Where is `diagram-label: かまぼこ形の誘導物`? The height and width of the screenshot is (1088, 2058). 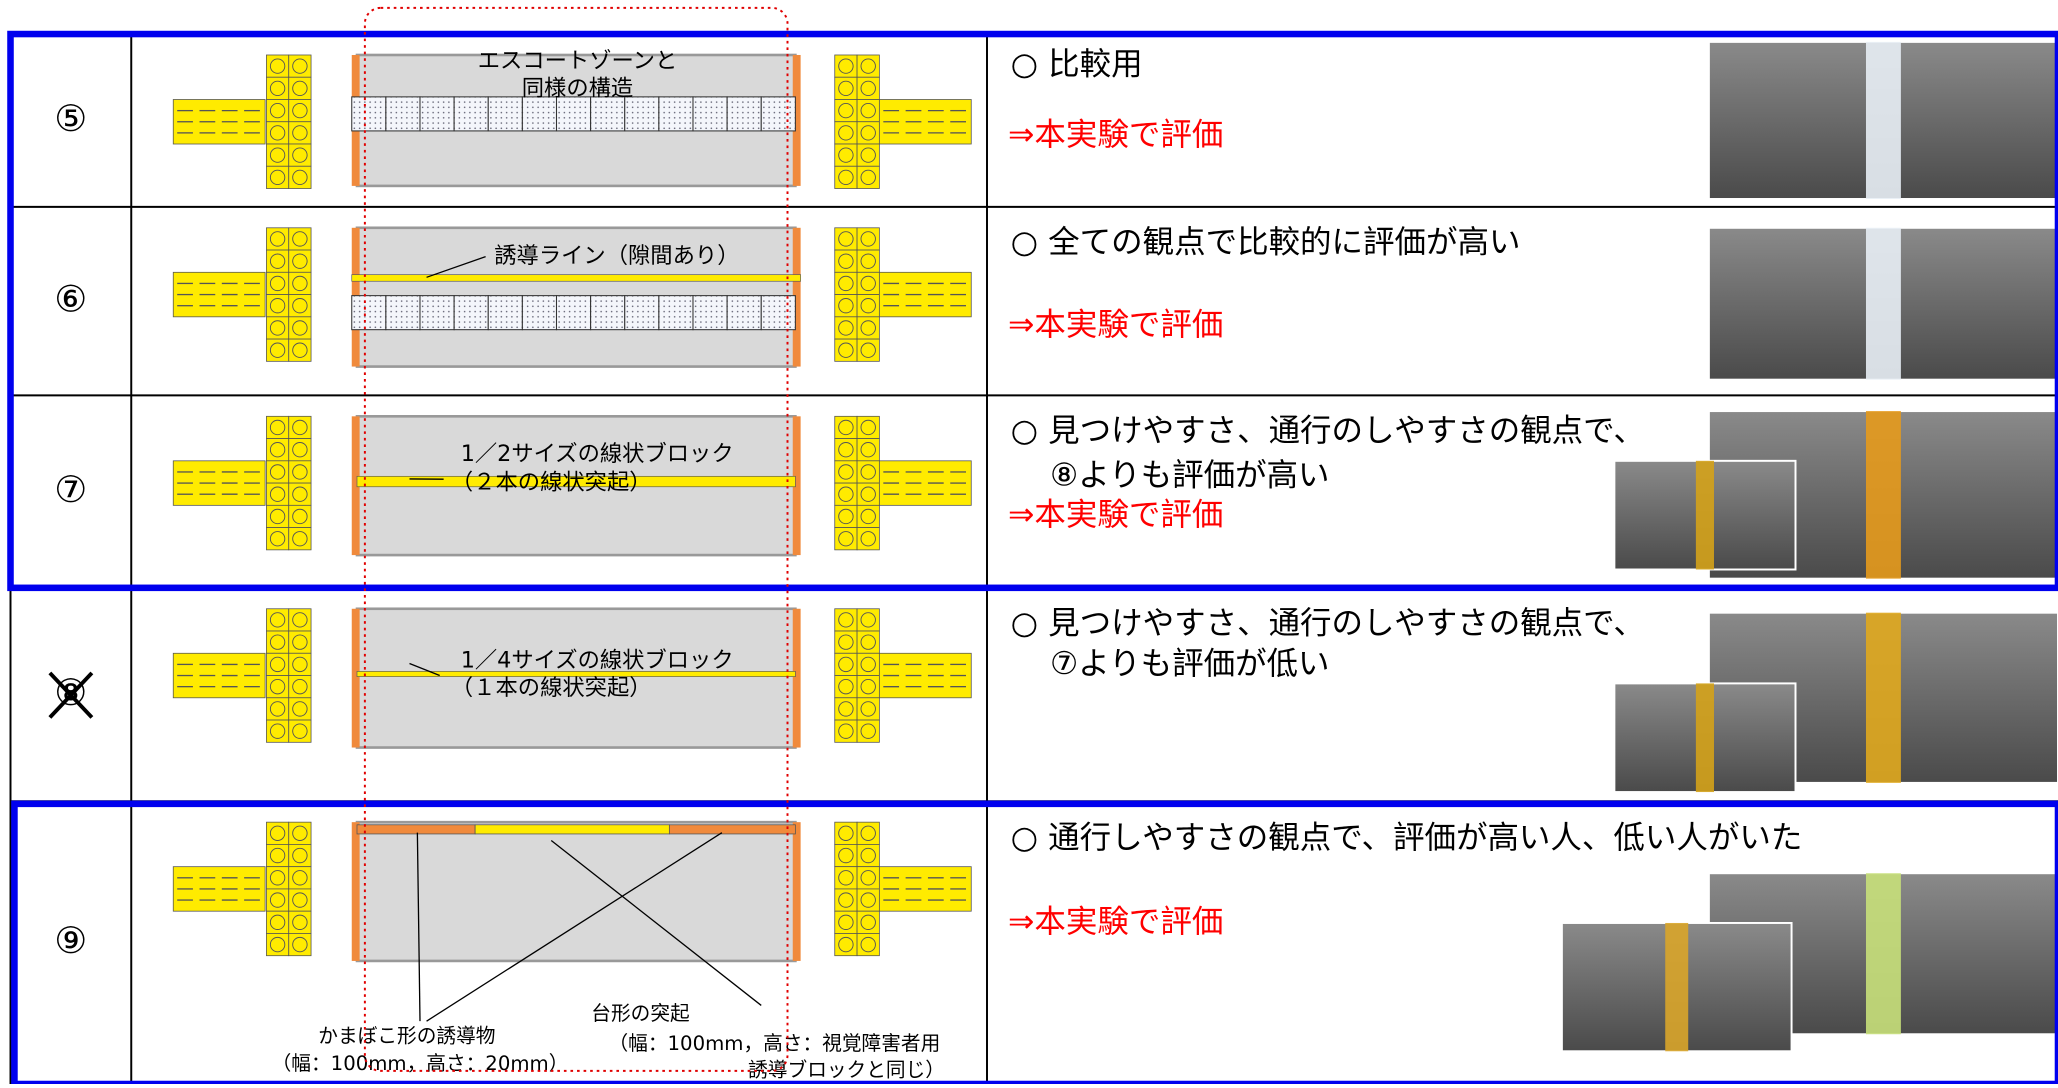 diagram-label: かまぼこ形の誘導物 is located at coordinates (406, 1035).